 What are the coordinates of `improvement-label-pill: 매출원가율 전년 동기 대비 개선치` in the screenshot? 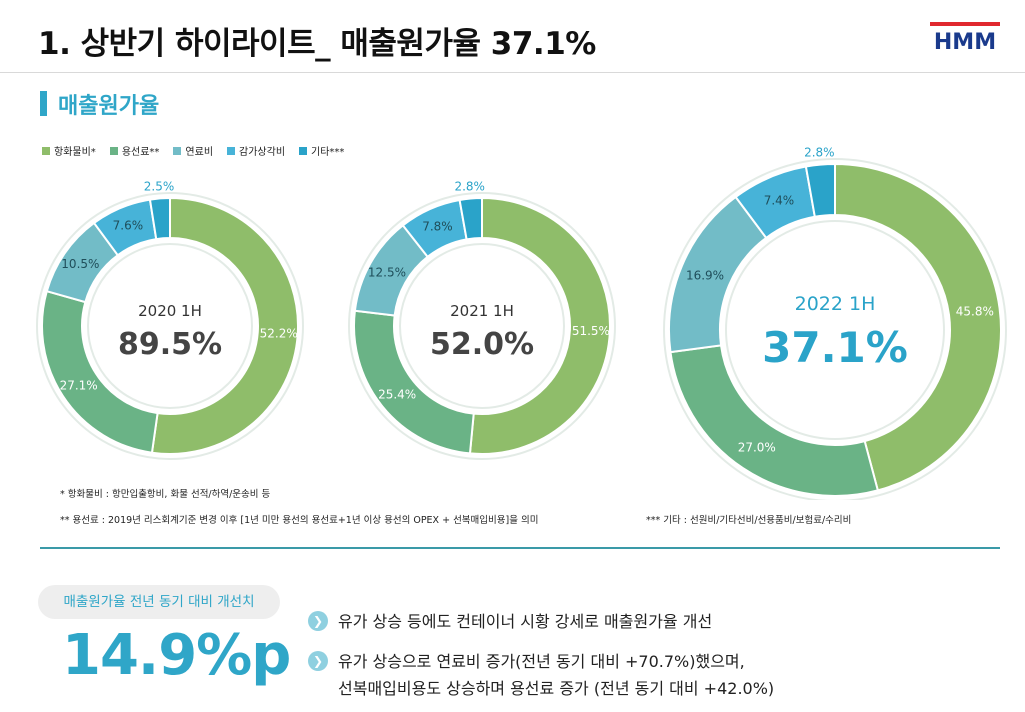 It's located at (159, 602).